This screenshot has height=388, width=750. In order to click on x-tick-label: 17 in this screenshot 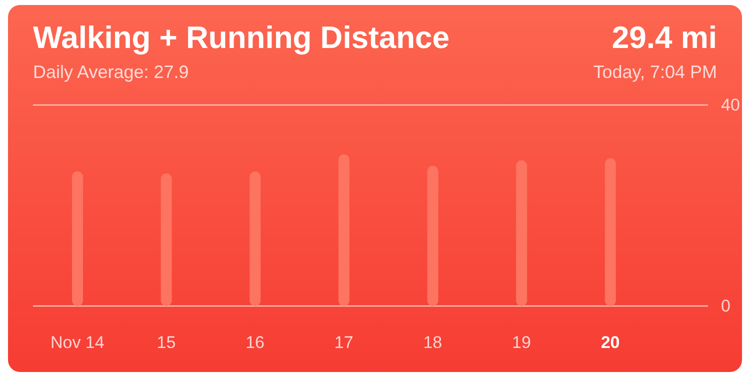, I will do `click(344, 342)`.